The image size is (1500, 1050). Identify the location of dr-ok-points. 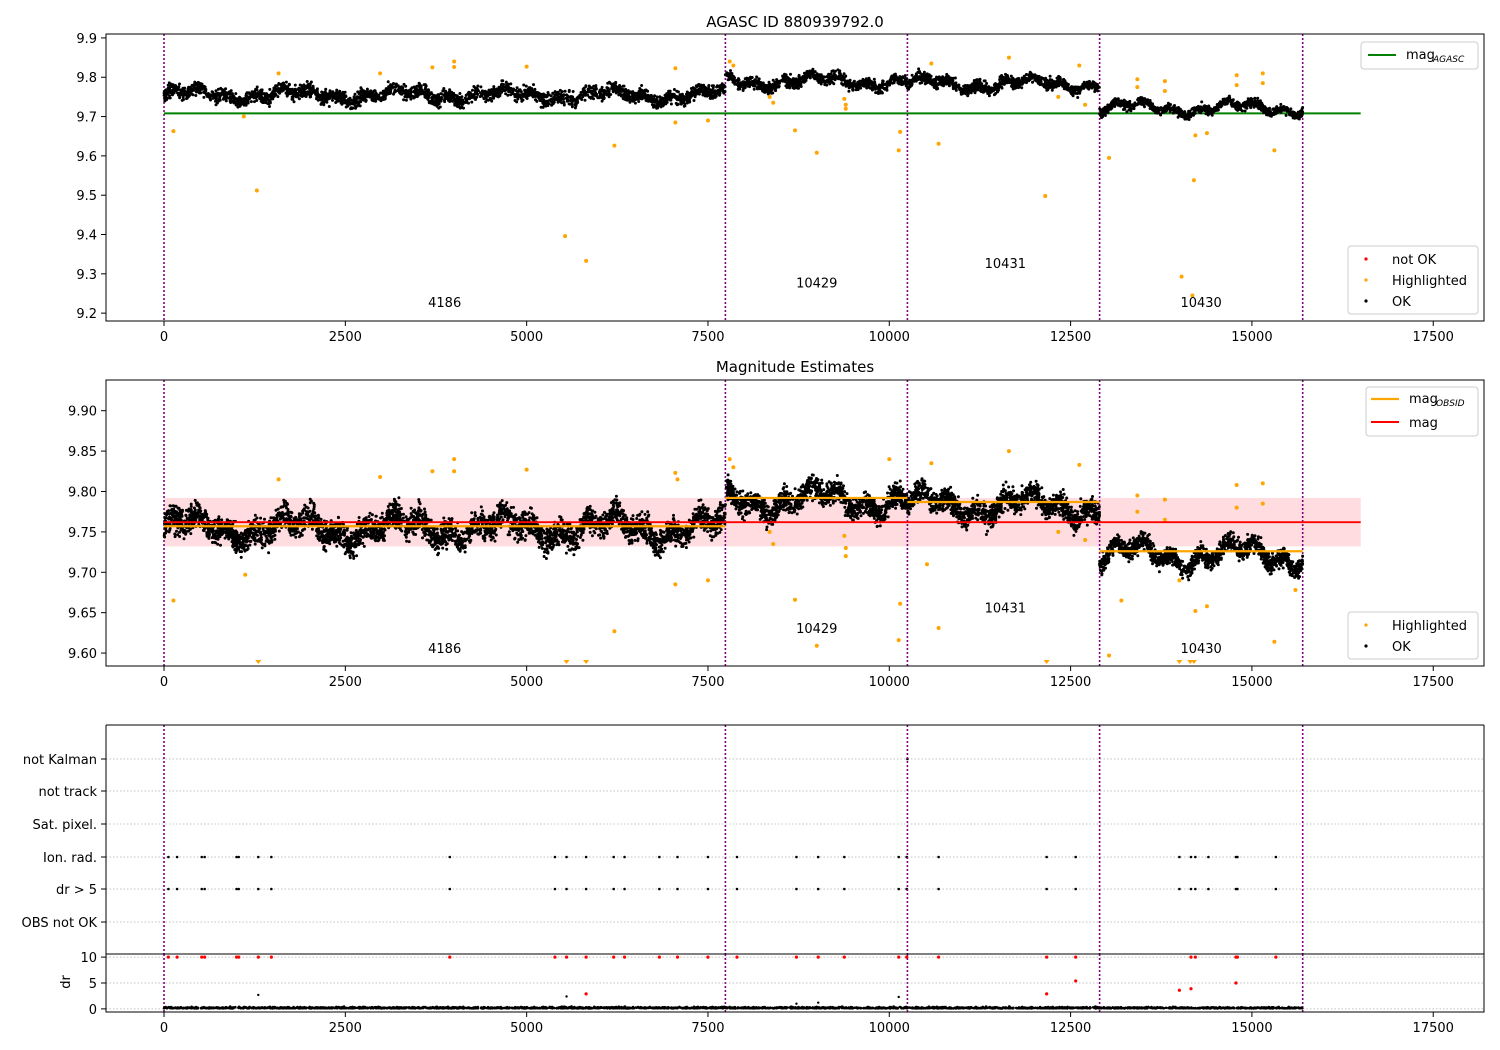
(733, 1007).